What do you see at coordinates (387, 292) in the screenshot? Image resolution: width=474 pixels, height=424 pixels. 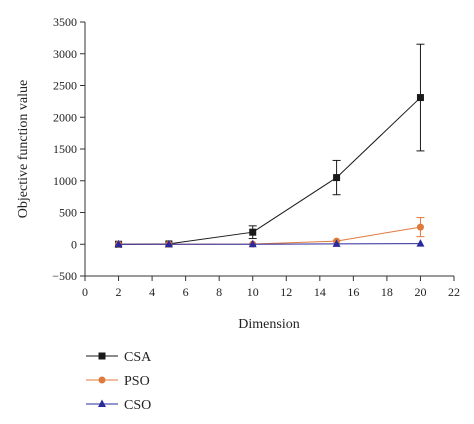 I see `x-tick-label: 18` at bounding box center [387, 292].